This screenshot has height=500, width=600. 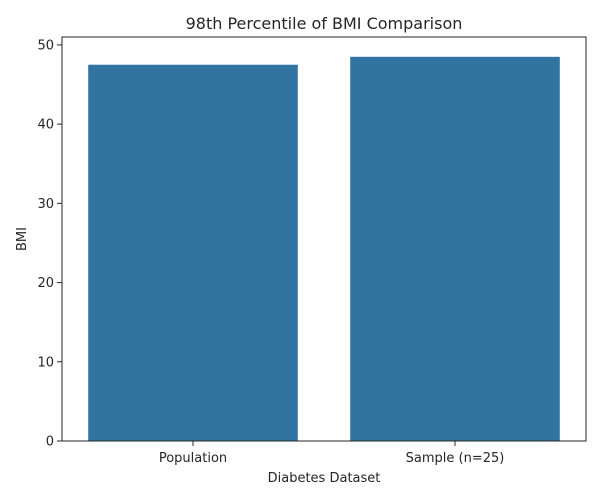 What do you see at coordinates (193, 458) in the screenshot?
I see `x-tick-label-0: Population` at bounding box center [193, 458].